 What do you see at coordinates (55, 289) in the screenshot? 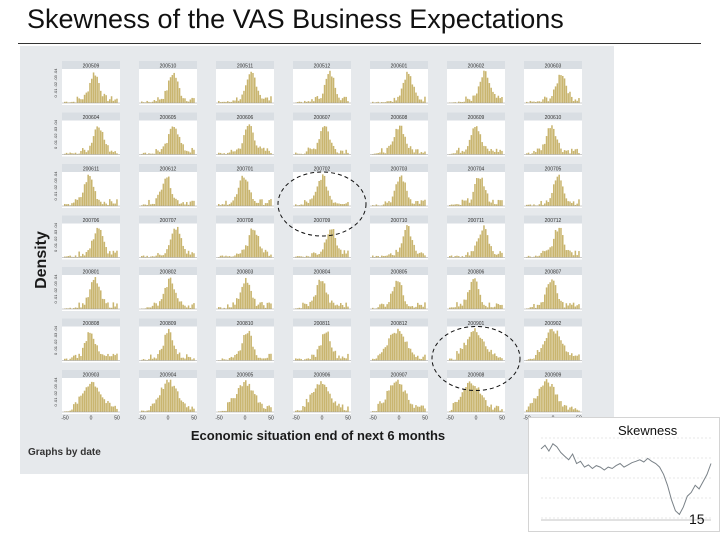
I see `y-tick-labels: 0 .01 .02 .03 .04` at bounding box center [55, 289].